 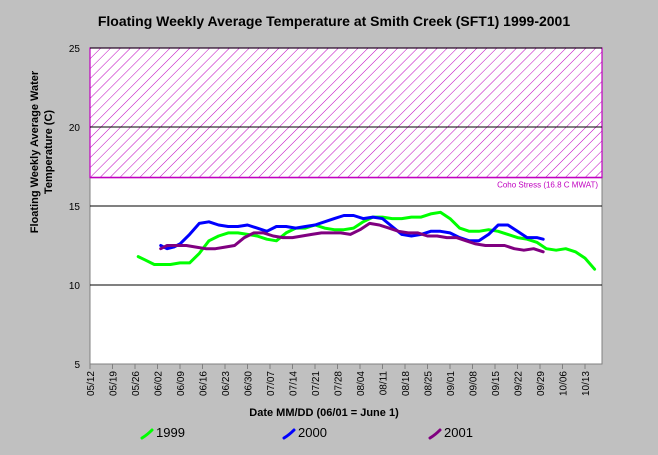 What do you see at coordinates (435, 434) in the screenshot?
I see `legend-swatch-2001` at bounding box center [435, 434].